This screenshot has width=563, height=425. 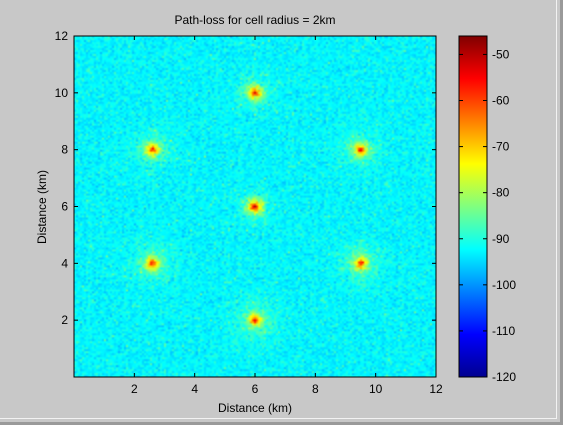 I want to click on colorbar-tick-label: -100, so click(x=504, y=285).